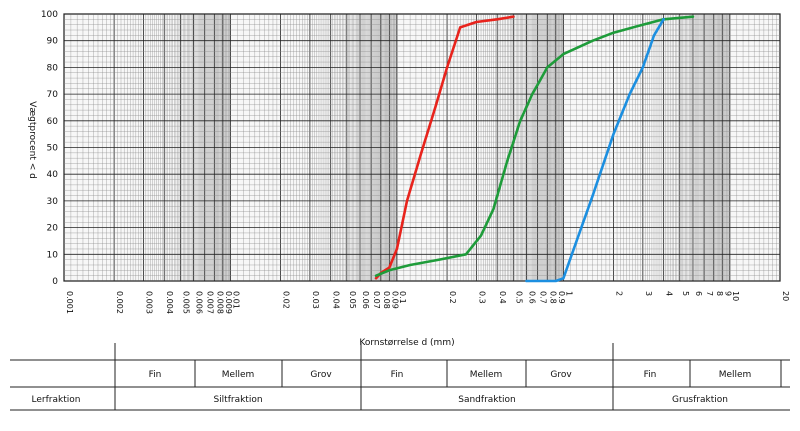  I want to click on grus-fin-label: Fin, so click(650, 375).